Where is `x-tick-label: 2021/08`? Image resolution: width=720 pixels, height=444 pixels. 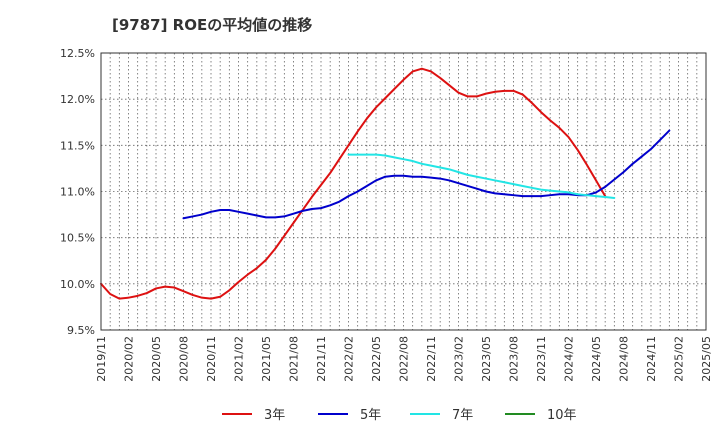
x-tick-label: 2021/08 is located at coordinates (294, 359).